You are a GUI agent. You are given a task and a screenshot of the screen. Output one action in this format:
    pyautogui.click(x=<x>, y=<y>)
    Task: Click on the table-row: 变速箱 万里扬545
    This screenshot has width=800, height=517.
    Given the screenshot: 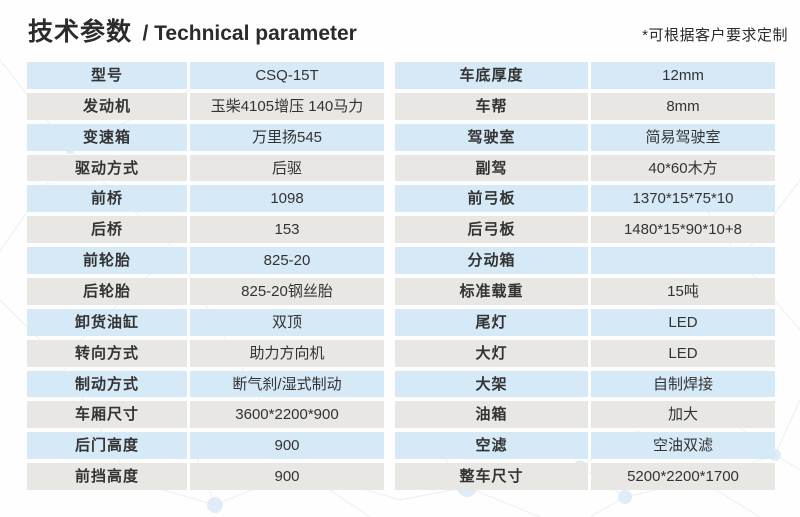 What is the action you would take?
    pyautogui.click(x=205, y=137)
    